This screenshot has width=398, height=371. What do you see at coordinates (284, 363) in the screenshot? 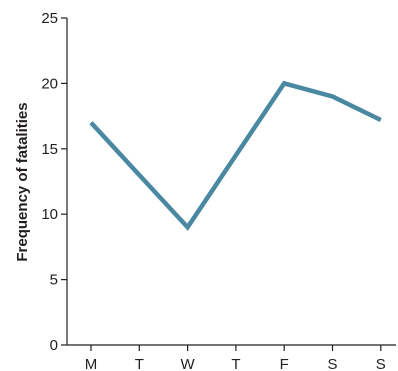
I see `x-tick-label: F` at bounding box center [284, 363].